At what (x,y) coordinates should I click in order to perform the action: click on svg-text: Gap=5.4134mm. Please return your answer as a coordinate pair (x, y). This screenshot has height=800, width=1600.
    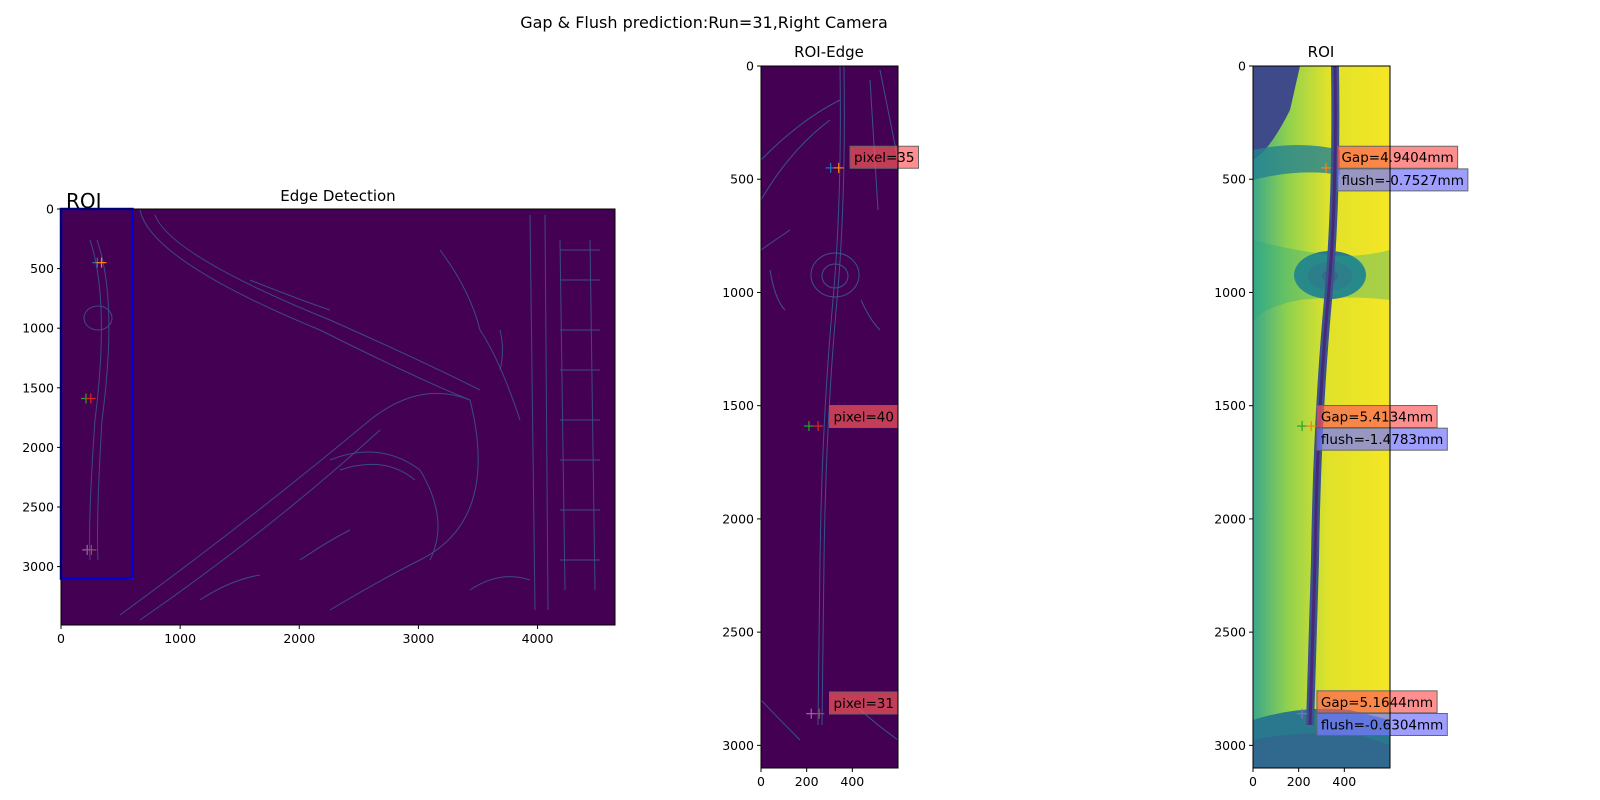
    Looking at the image, I should click on (1377, 418).